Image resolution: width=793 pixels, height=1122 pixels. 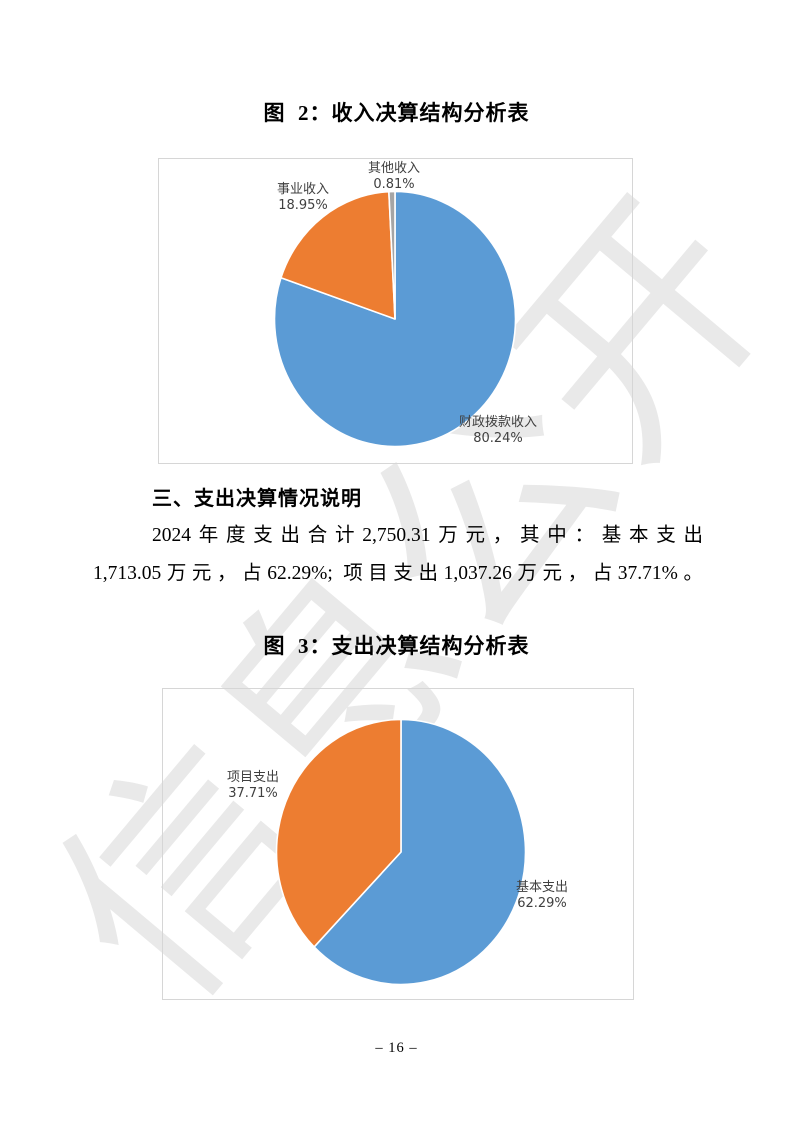 What do you see at coordinates (257, 499) in the screenshot?
I see `section-heading: 三、支出决算情况说明` at bounding box center [257, 499].